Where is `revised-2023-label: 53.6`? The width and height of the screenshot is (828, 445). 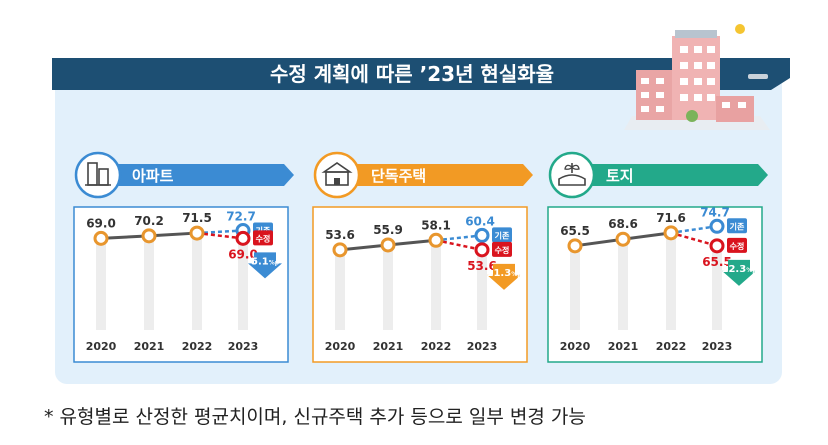
revised-2023-label: 53.6 is located at coordinates (482, 266).